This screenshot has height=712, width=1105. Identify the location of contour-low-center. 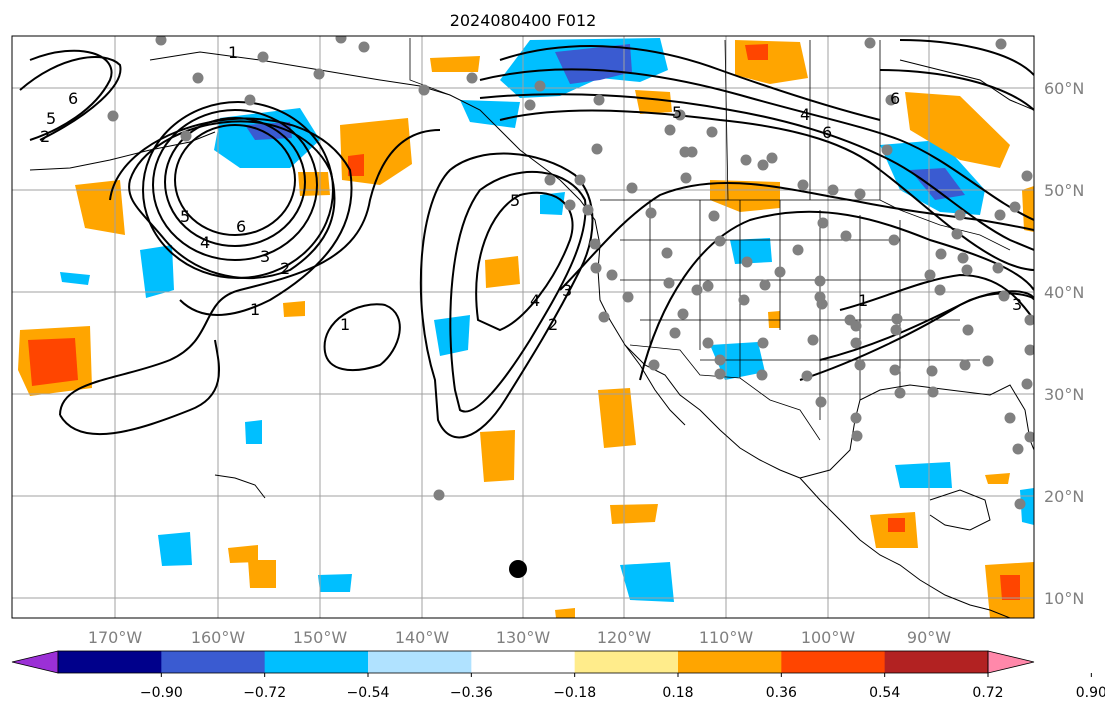
(235, 180).